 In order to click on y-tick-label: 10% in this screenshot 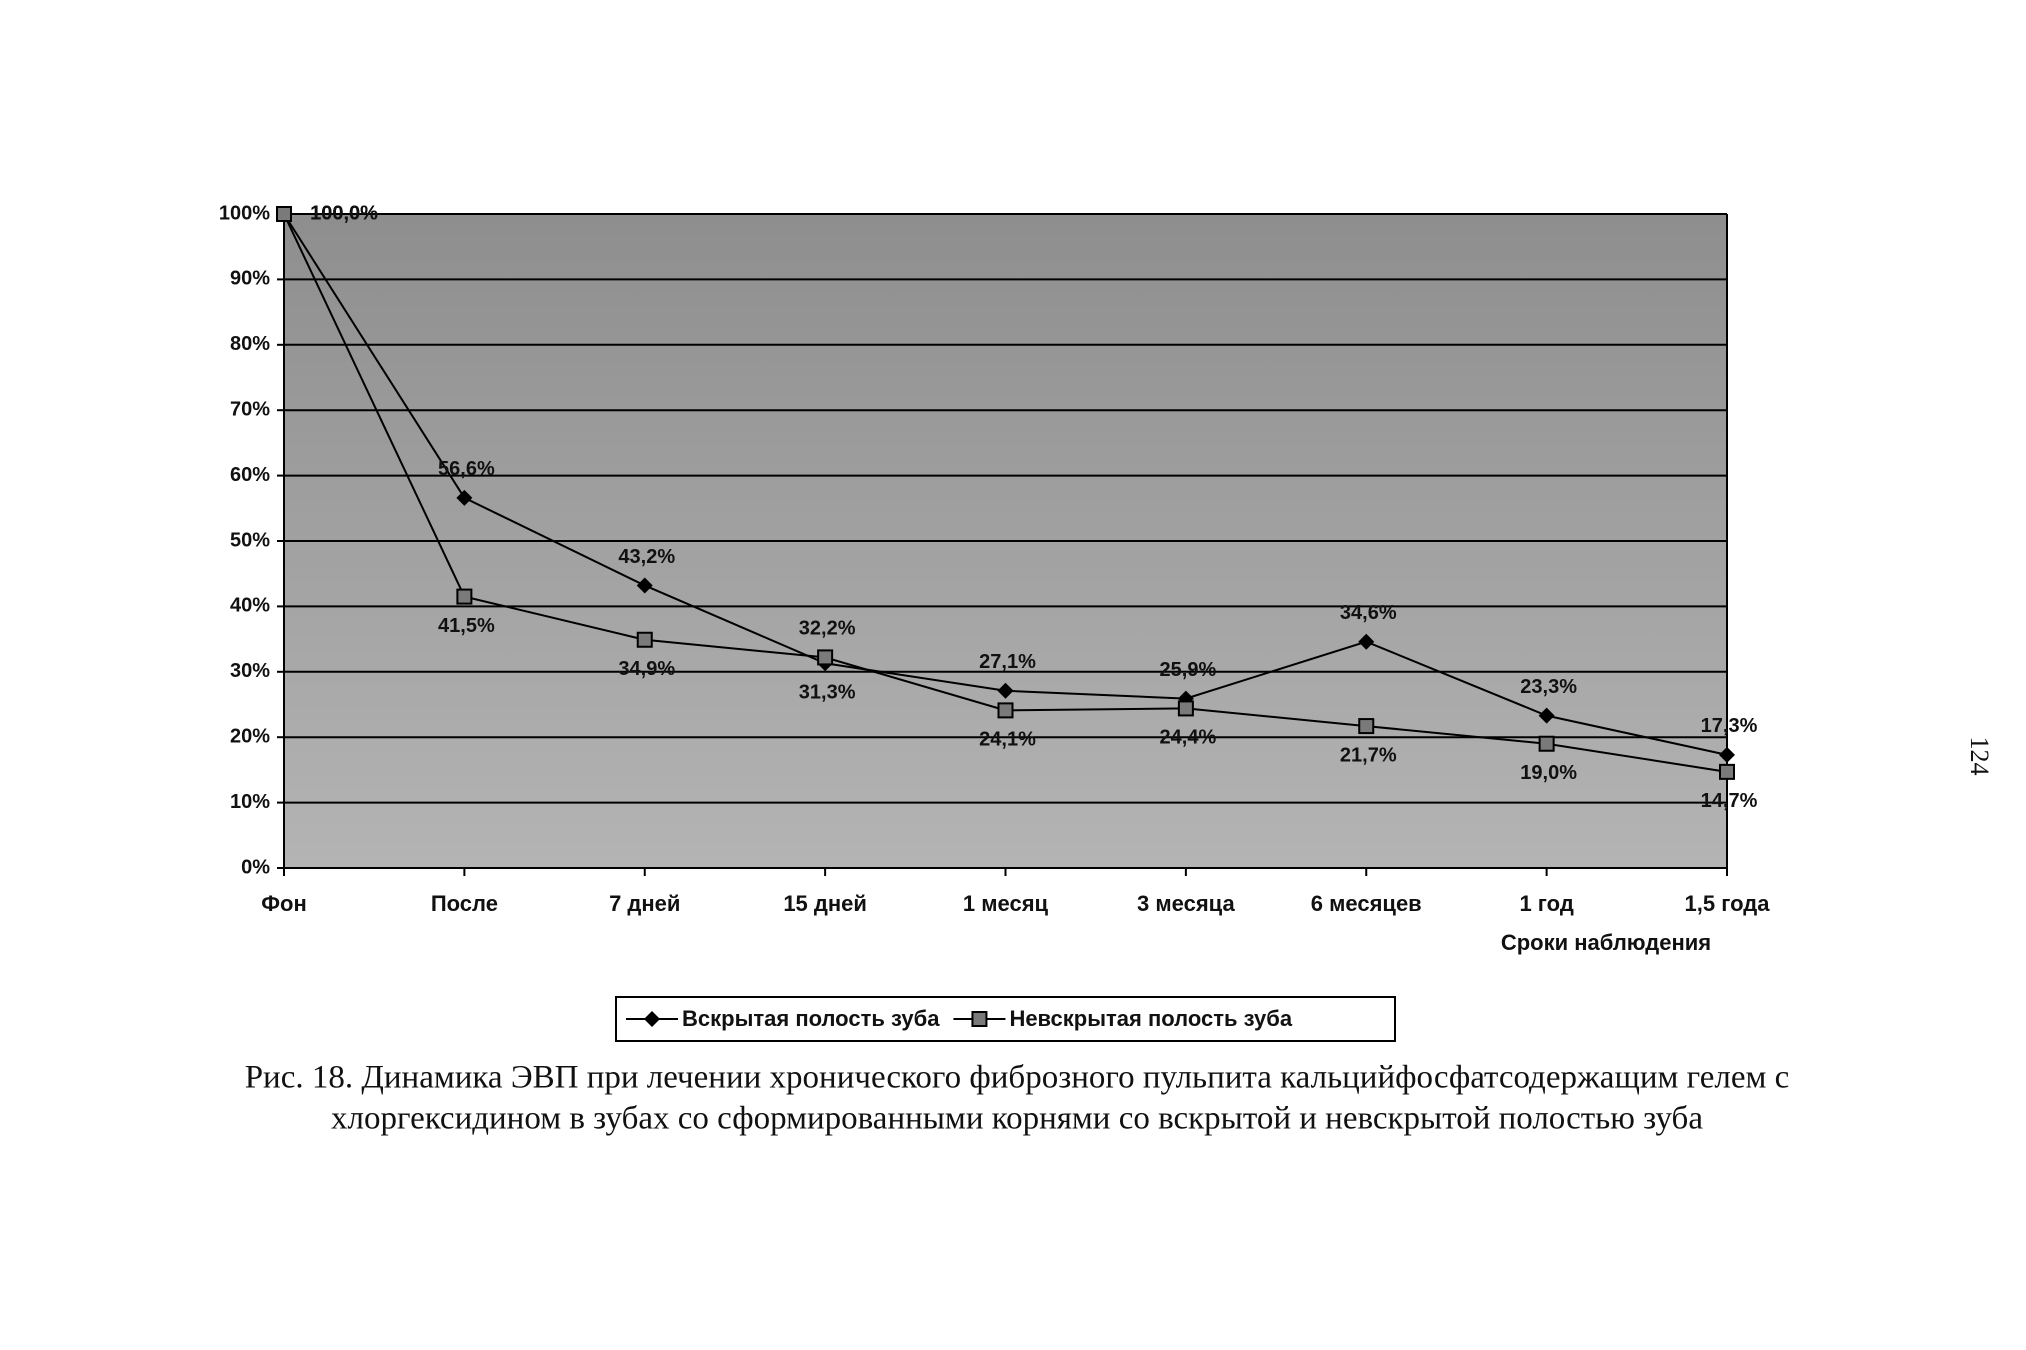, I will do `click(250, 802)`.